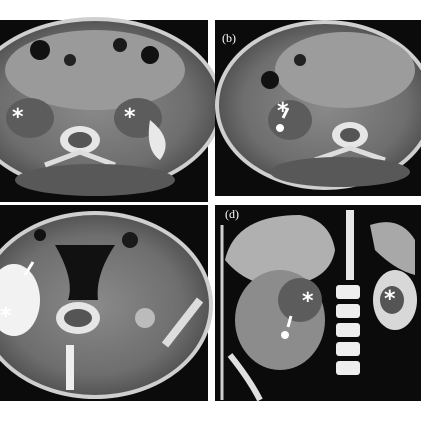 The width and height of the screenshot is (421, 421). Describe the element at coordinates (229, 38) in the screenshot. I see `panel-label: (b)` at that location.